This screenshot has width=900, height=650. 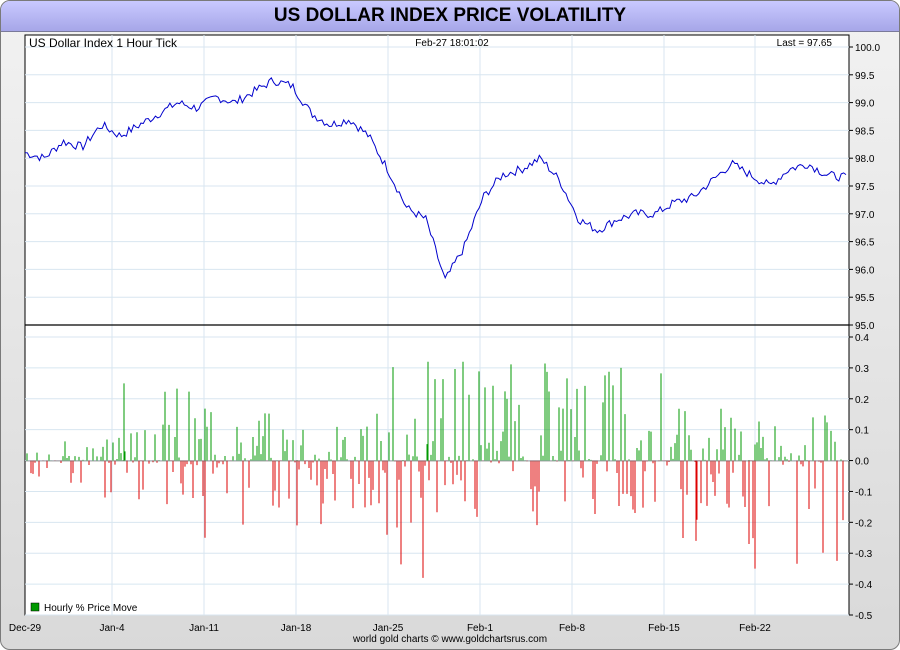 What do you see at coordinates (864, 492) in the screenshot?
I see `y-tick-label: -0.1` at bounding box center [864, 492].